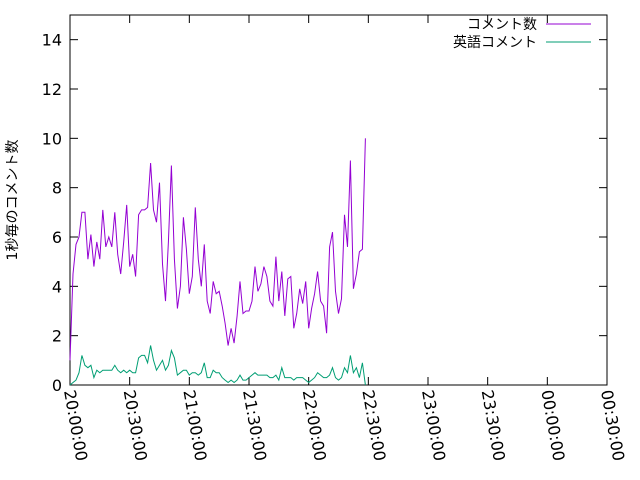  I want to click on x-tick-label: 22:00:00, so click(314, 425).